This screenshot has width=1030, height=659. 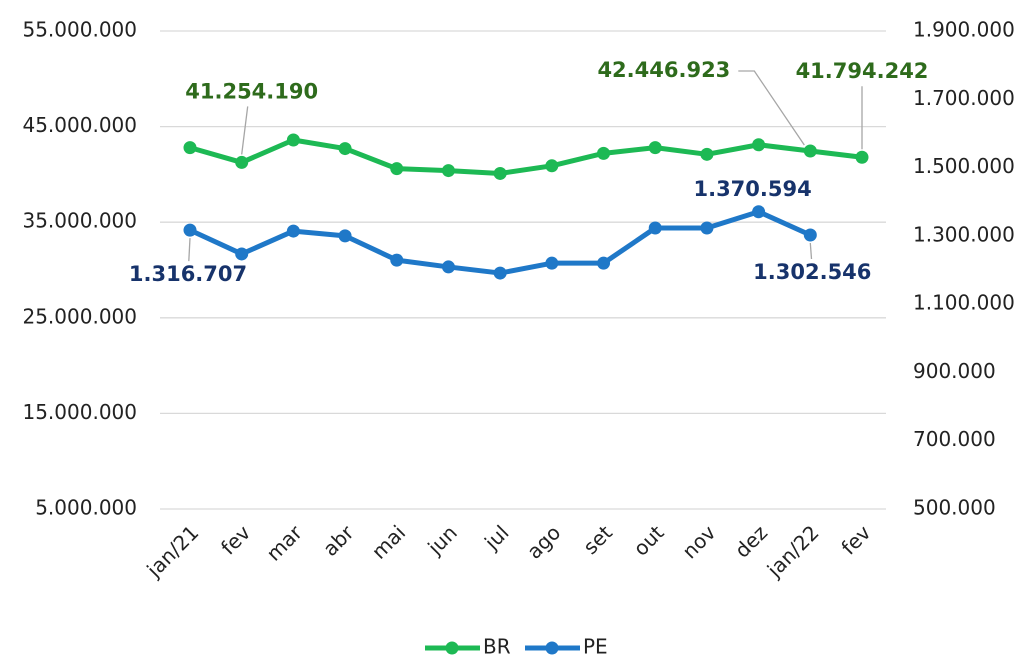 I want to click on y-tick-label: 55.000.000, so click(x=79, y=30).